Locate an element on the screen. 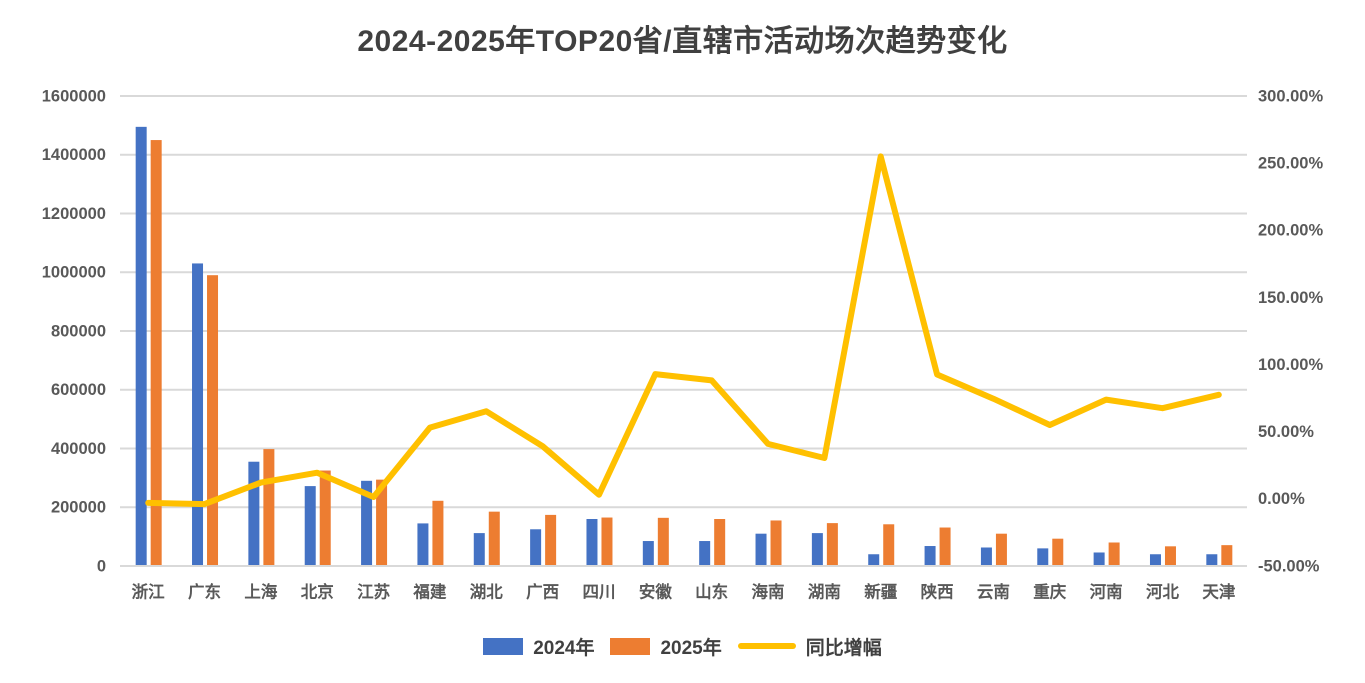  legend-swatch-2025 is located at coordinates (630, 646).